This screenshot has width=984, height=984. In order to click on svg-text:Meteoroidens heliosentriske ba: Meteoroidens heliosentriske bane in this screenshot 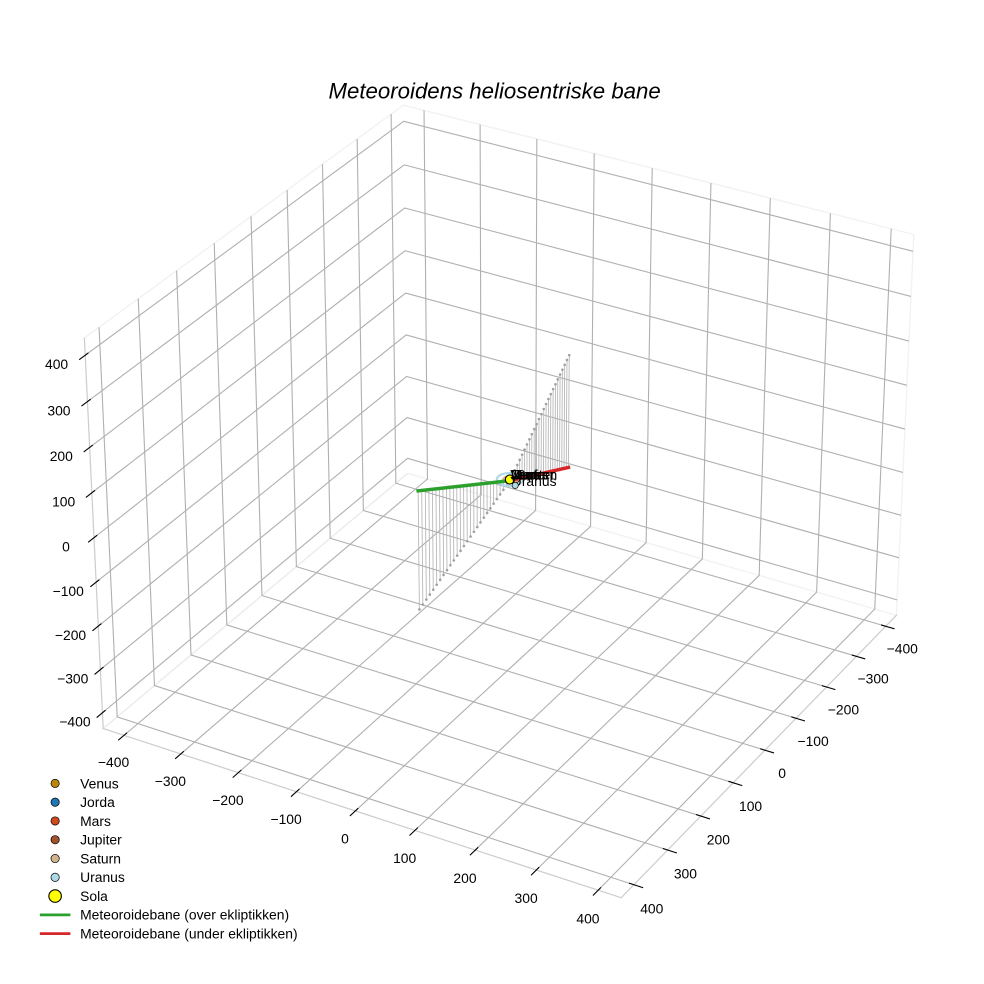, I will do `click(495, 91)`.